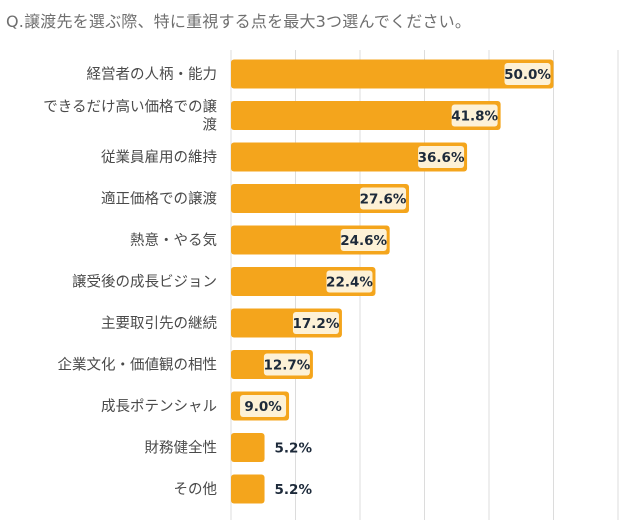 The image size is (631, 531). What do you see at coordinates (181, 448) in the screenshot?
I see `category-label: 財務健全性` at bounding box center [181, 448].